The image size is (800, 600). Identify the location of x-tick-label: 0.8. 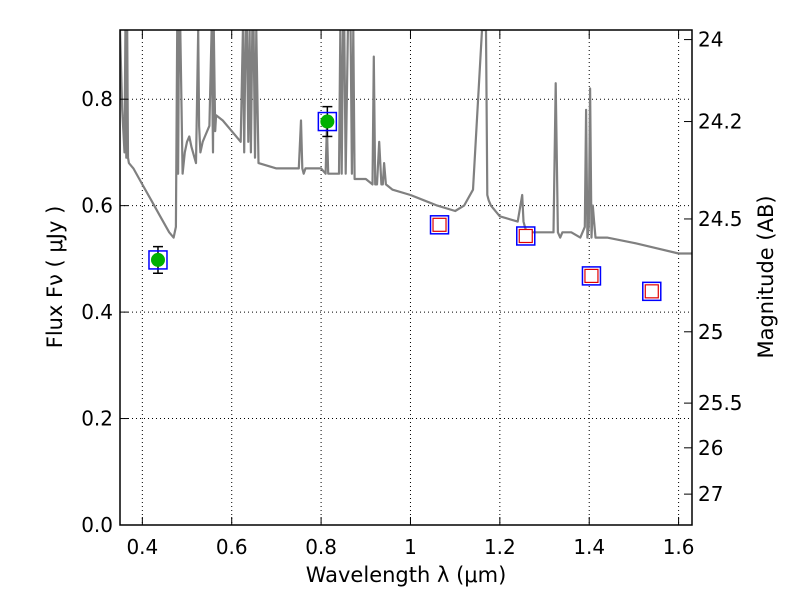
(321, 547).